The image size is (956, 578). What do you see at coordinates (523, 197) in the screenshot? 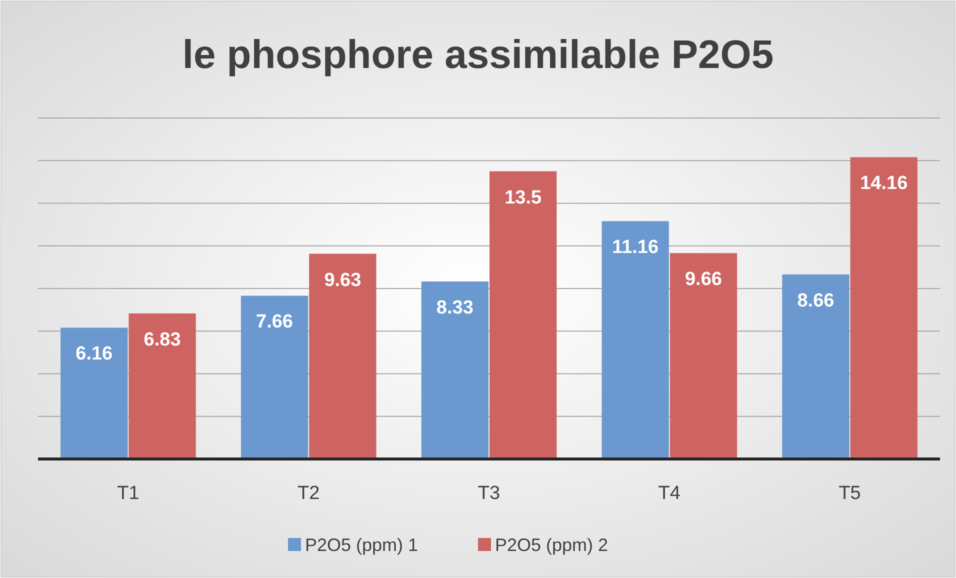
I see `data-label: 13.5` at bounding box center [523, 197].